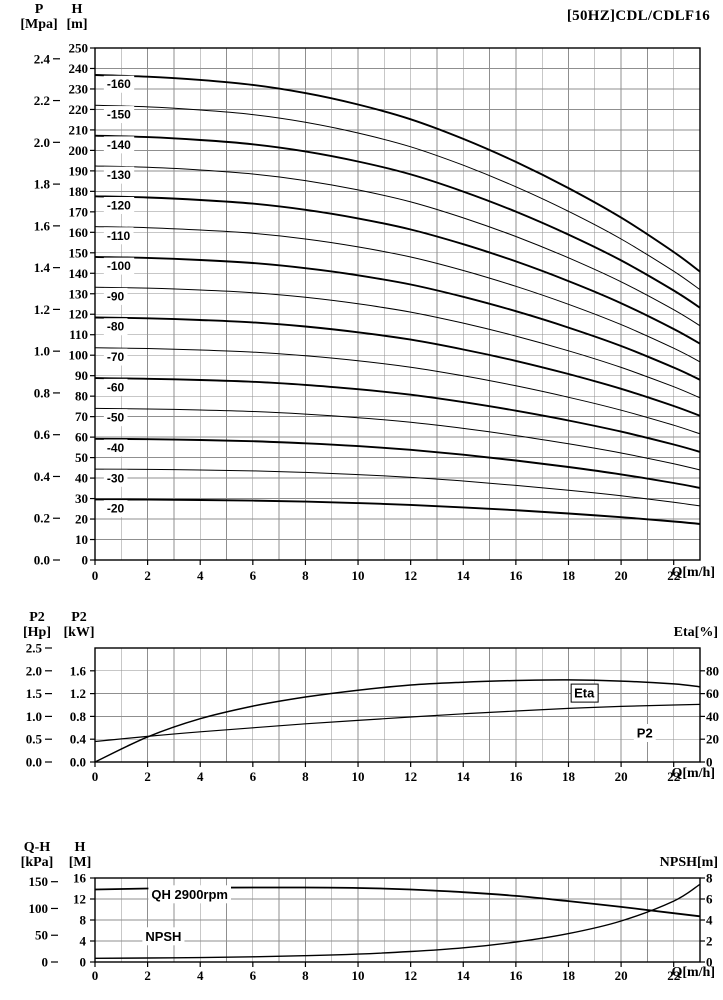 Image resolution: width=723 pixels, height=1000 pixels. What do you see at coordinates (119, 205) in the screenshot?
I see `svg-text: -120` at bounding box center [119, 205].